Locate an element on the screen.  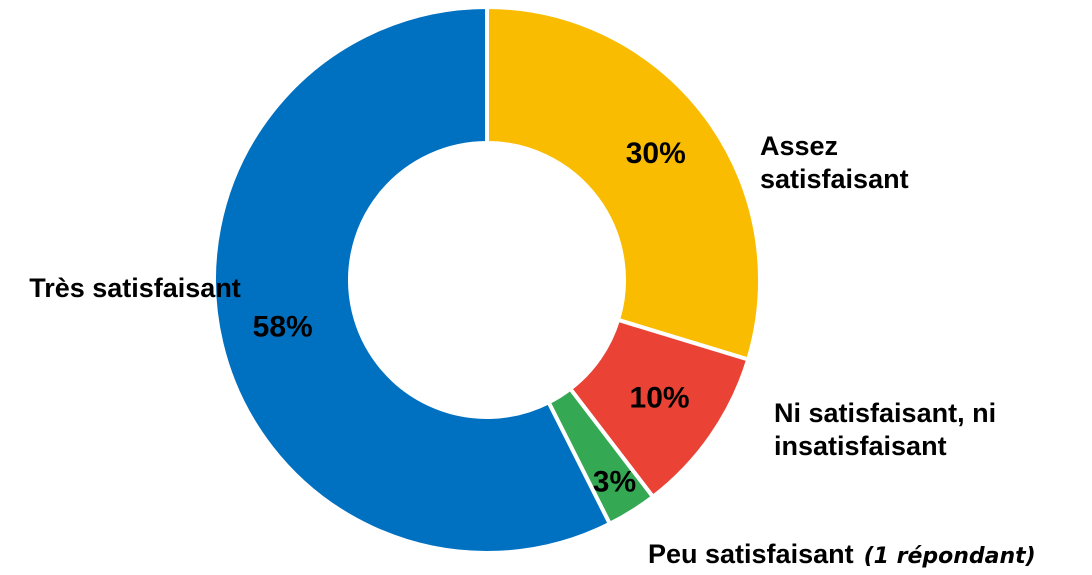
value-label: 58% is located at coordinates (283, 326).